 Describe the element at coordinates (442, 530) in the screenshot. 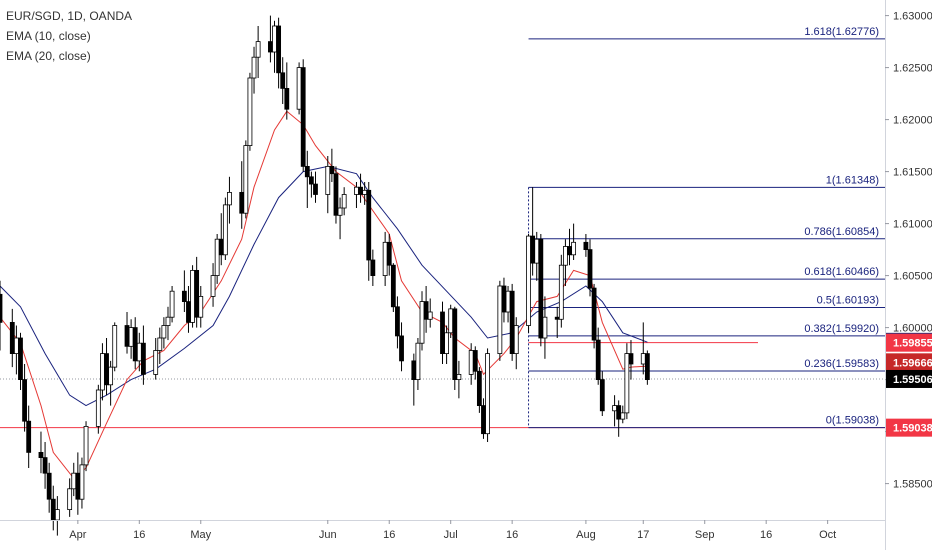

I see `time-axis: Apr 16 May Jun 16 Jul 16 Aug 17 Sep 16 Oct` at that location.